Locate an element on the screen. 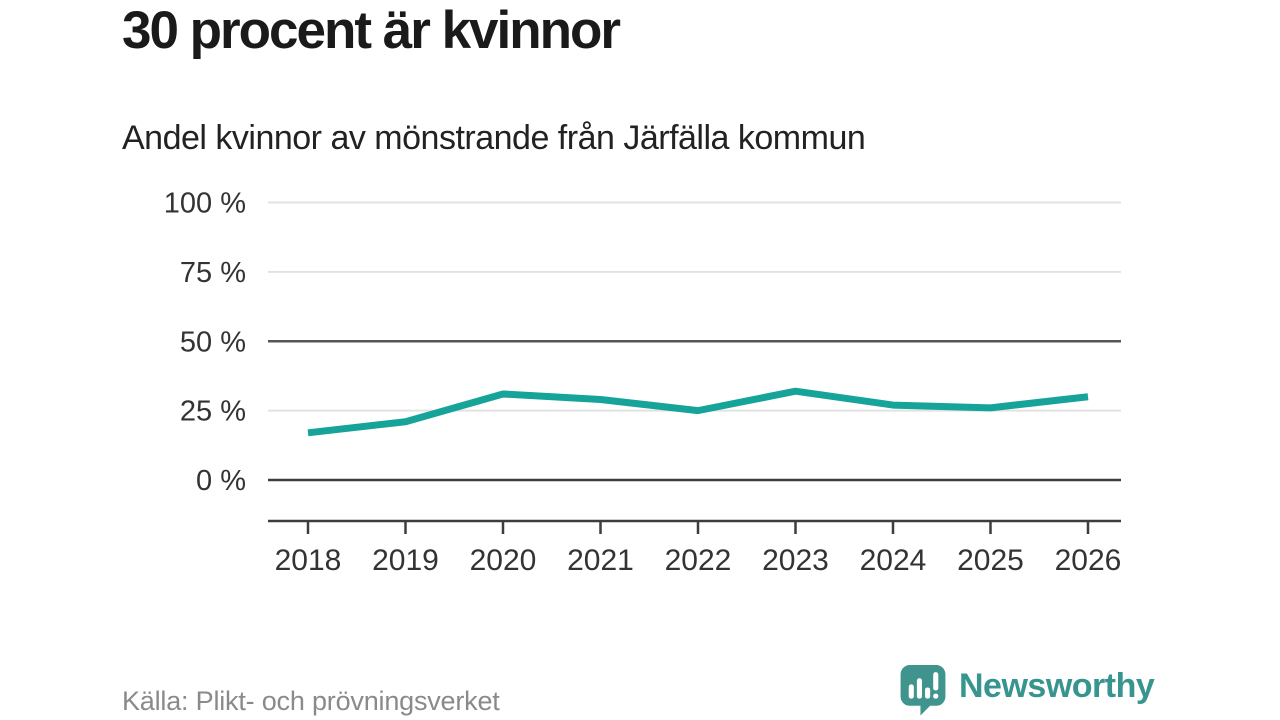 This screenshot has height=720, width=1280. newsworthy-logo-icon is located at coordinates (923, 690).